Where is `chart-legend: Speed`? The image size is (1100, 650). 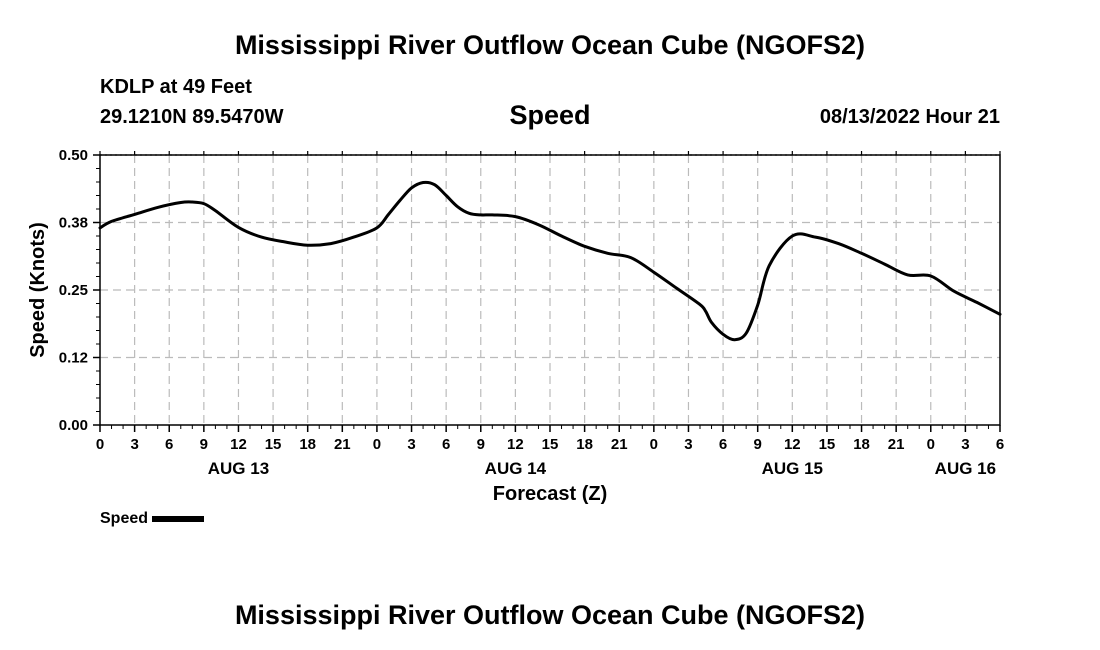 chart-legend: Speed is located at coordinates (152, 519).